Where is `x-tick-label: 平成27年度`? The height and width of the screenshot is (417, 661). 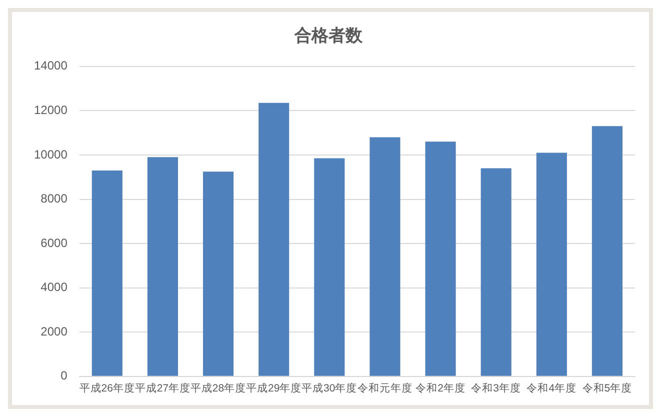 x-tick-label: 平成27年度 is located at coordinates (162, 388).